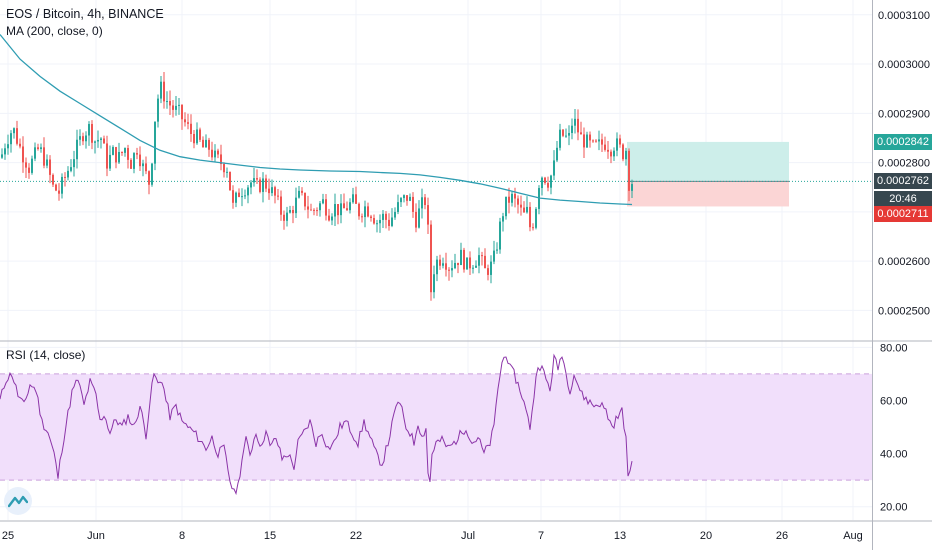 This screenshot has width=932, height=550. Describe the element at coordinates (85, 14) in the screenshot. I see `symbol-legend: EOS / Bitcoin, 4h, BINANCE` at that location.